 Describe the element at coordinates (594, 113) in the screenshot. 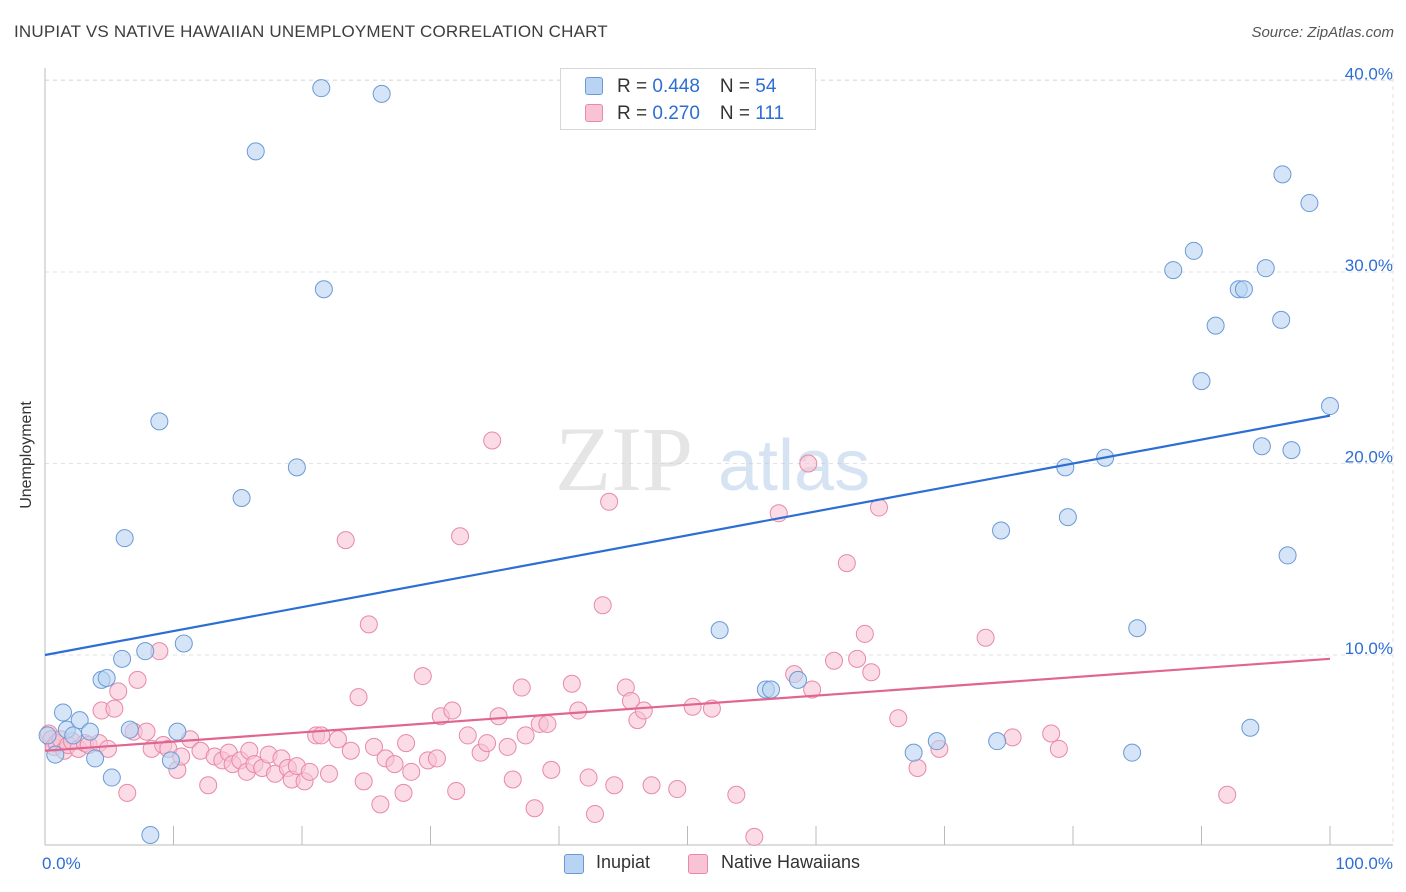

I see `hawaiian-swatch` at that location.